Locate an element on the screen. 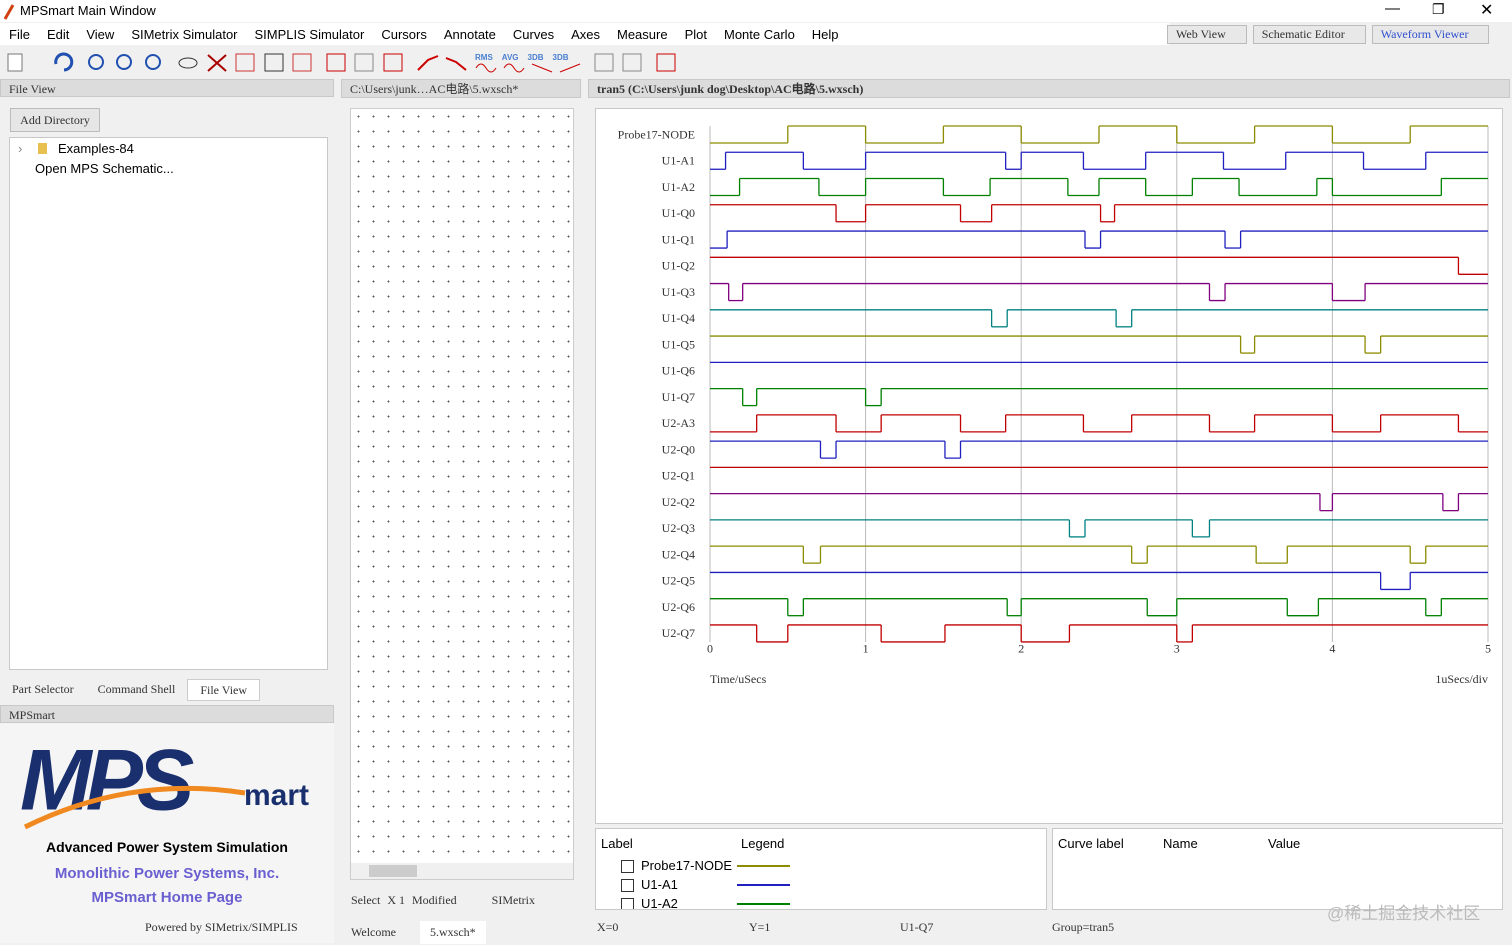 Image resolution: width=1512 pixels, height=945 pixels. menu-item: File is located at coordinates (19, 34).